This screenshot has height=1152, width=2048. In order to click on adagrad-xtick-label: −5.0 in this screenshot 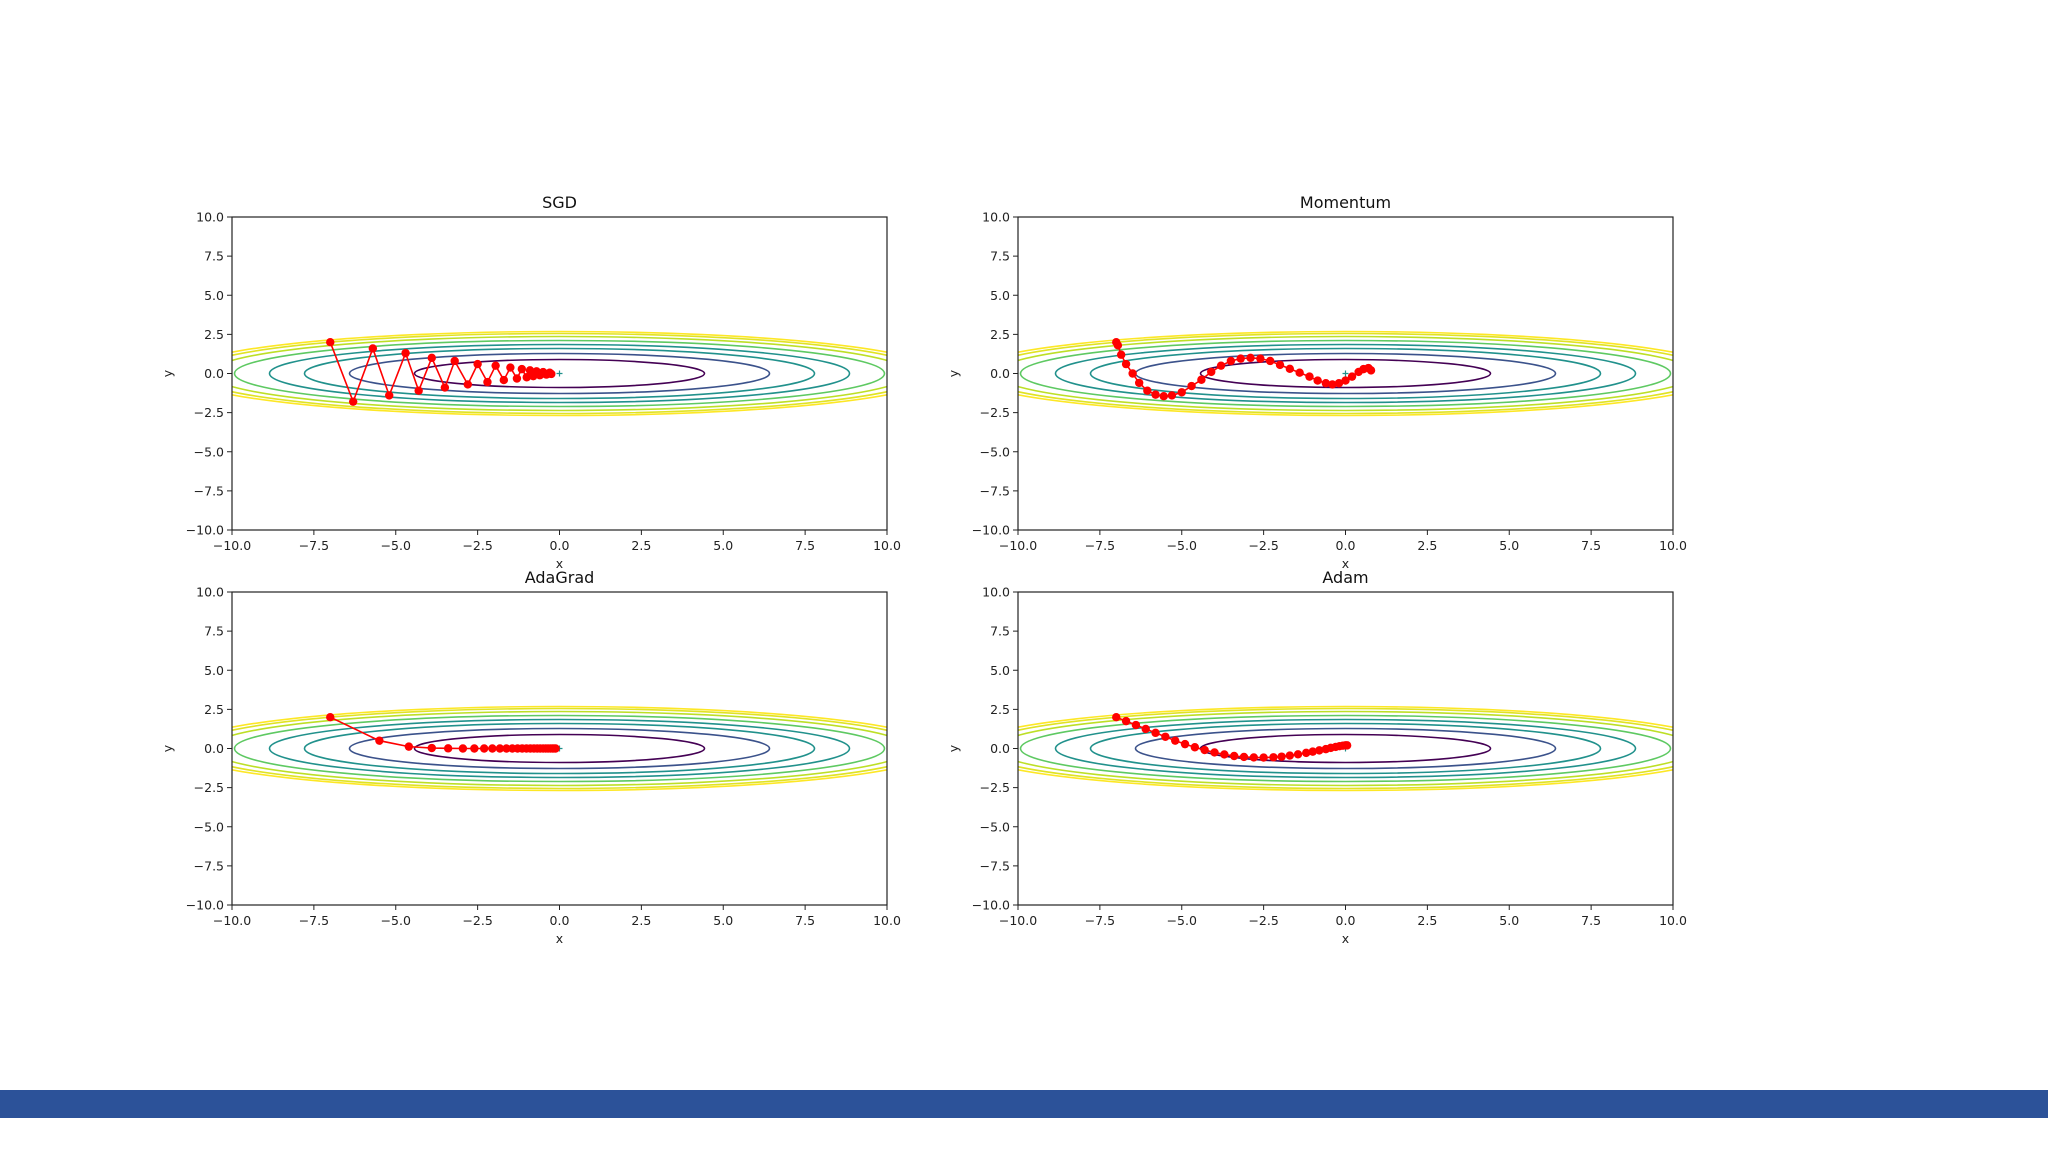, I will do `click(396, 920)`.